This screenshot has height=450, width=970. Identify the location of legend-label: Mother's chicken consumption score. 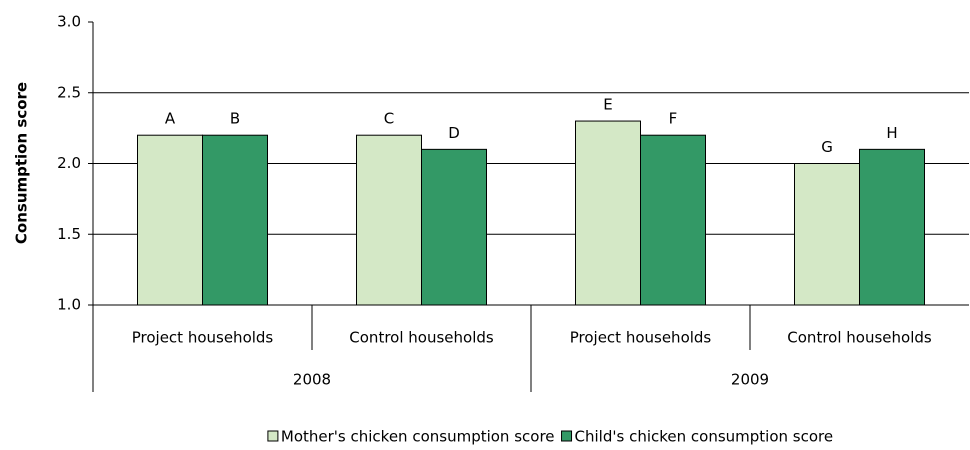
(418, 437).